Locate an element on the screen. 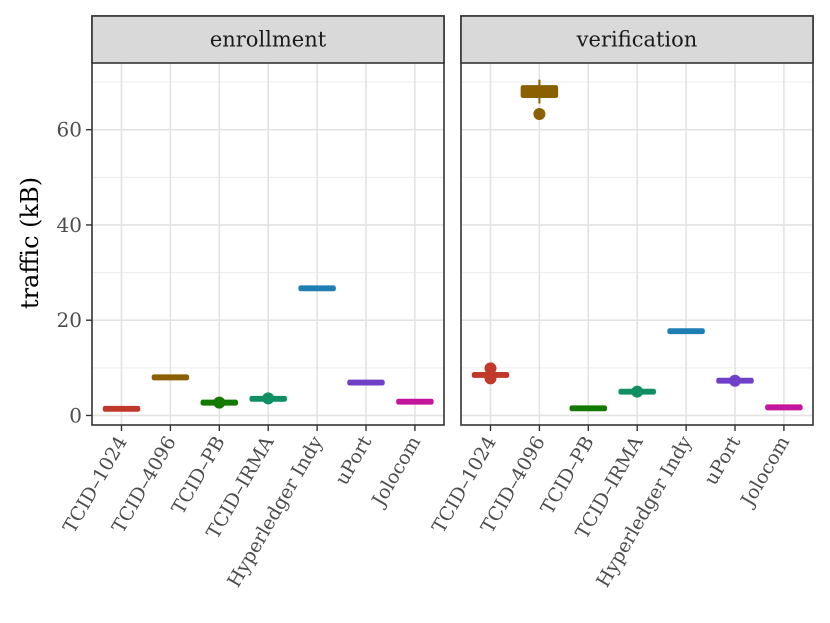 This screenshot has width=830, height=623. y-axis-title: traffic (kB) is located at coordinates (30, 243).